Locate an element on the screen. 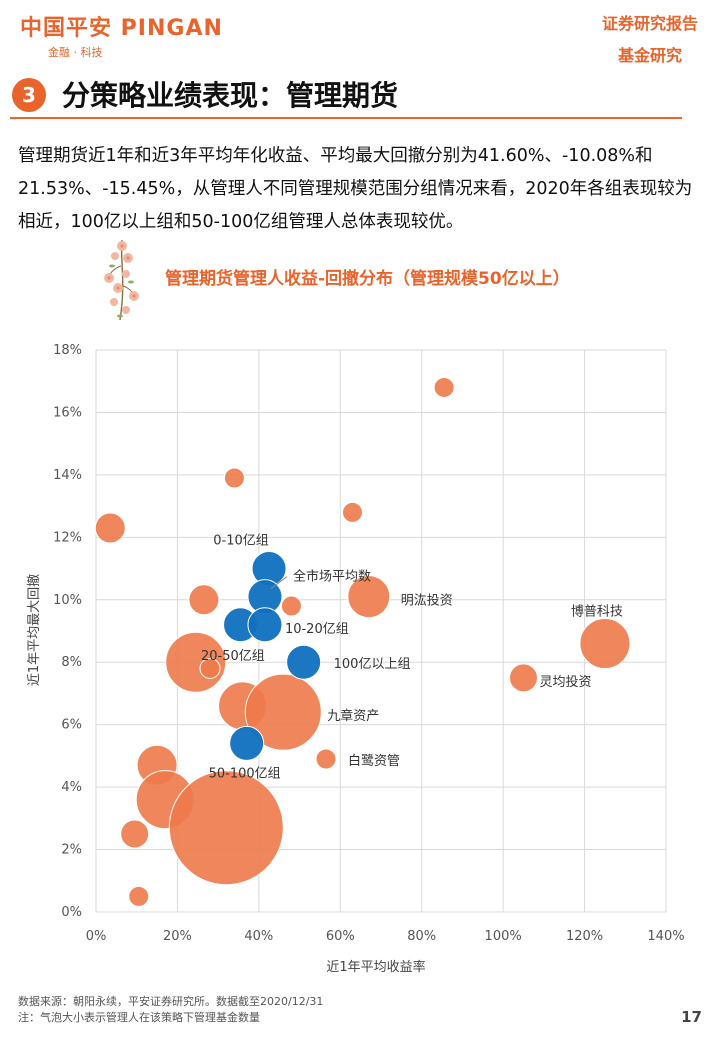 The width and height of the screenshot is (720, 1040). report-tag: 证券研究报告 基金研究 is located at coordinates (650, 40).